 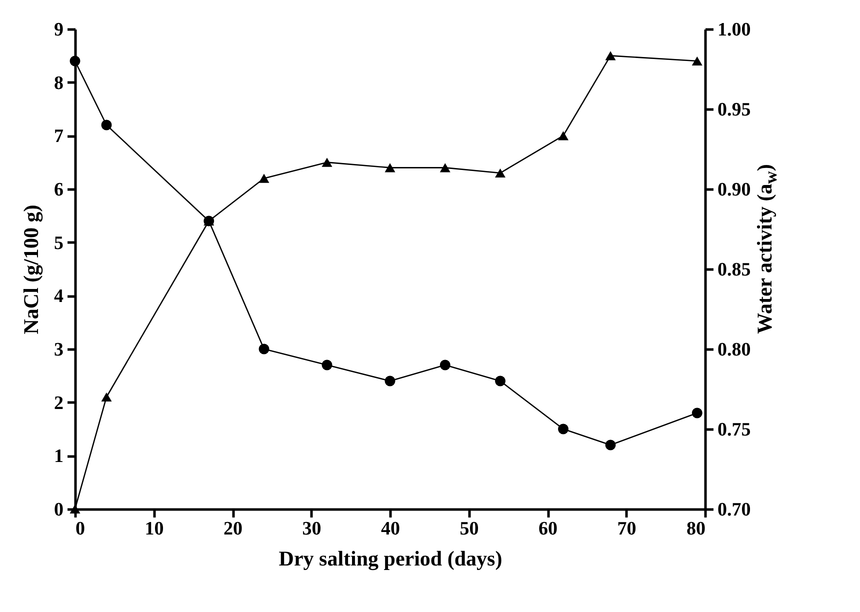 I want to click on x-tick-label: 10, so click(x=154, y=529).